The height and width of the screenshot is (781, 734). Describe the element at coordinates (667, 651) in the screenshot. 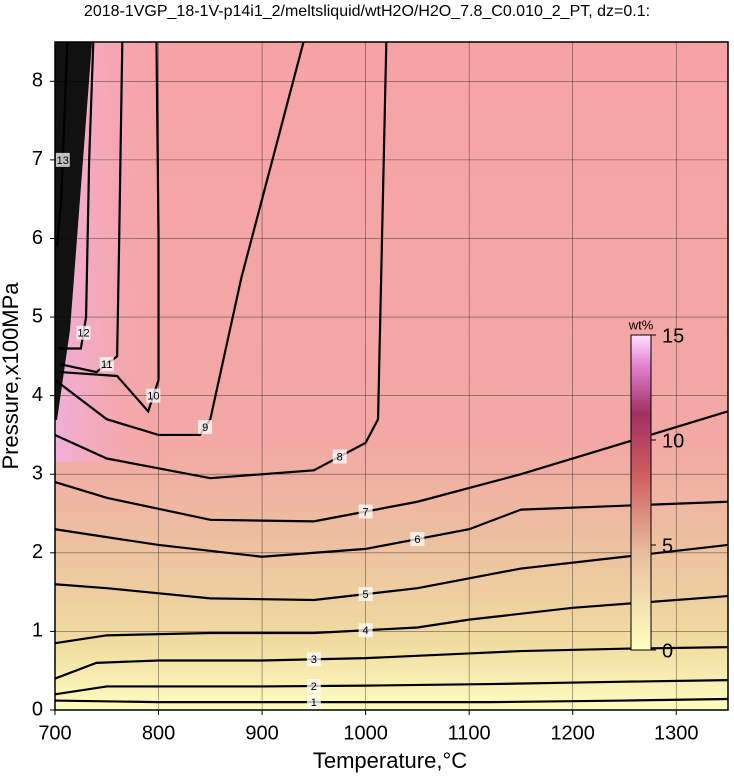

I see `colorbar-tick-label: 0` at that location.